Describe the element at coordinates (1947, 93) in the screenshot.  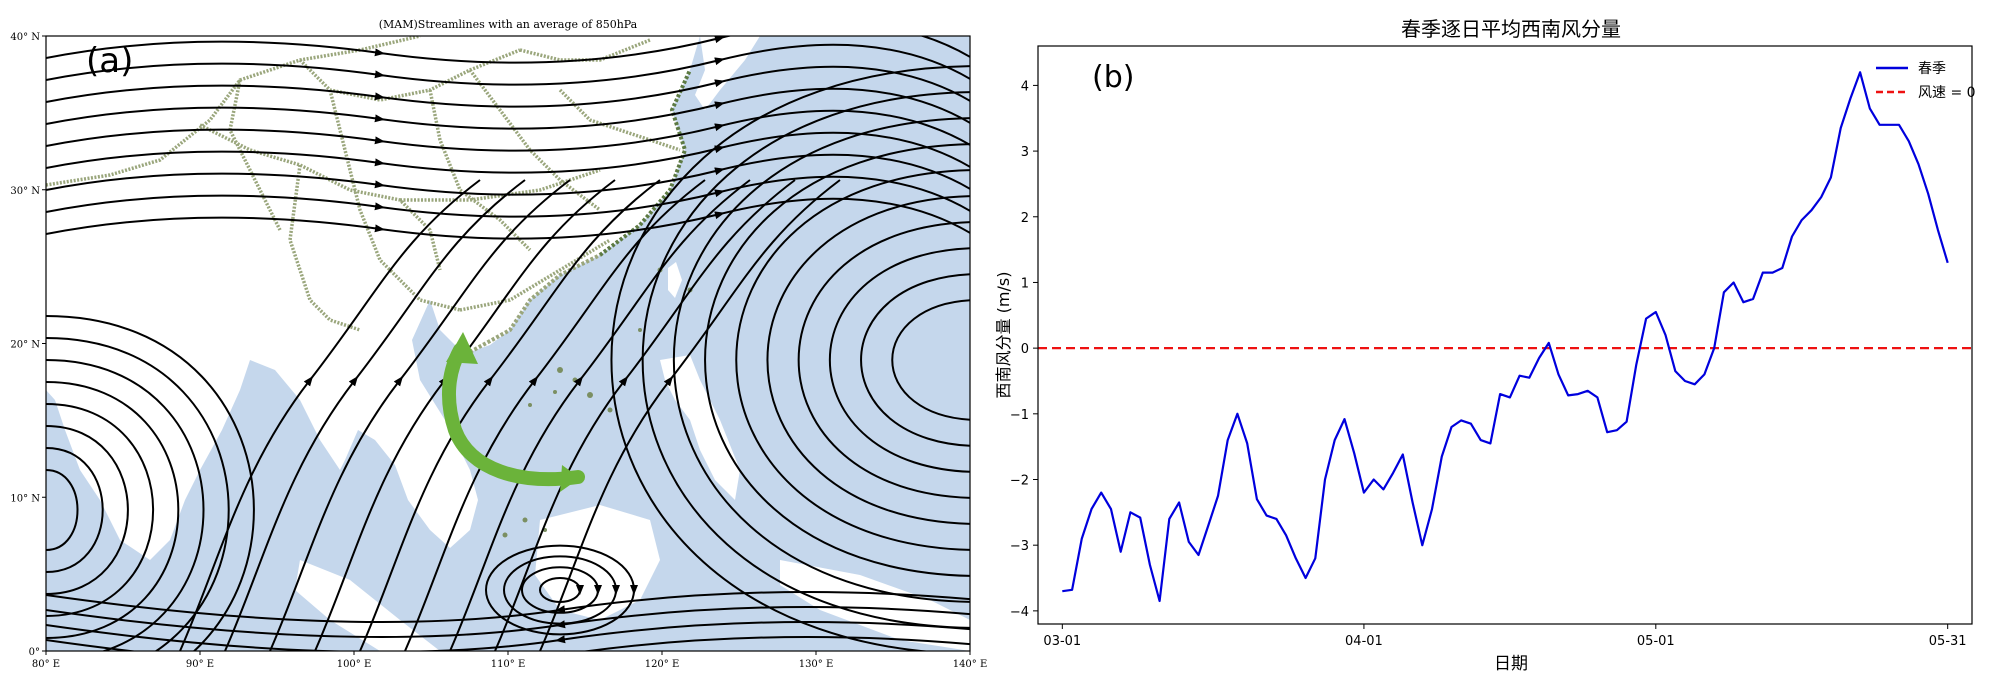
I see `legend-label-zero: 风速 = 0` at that location.